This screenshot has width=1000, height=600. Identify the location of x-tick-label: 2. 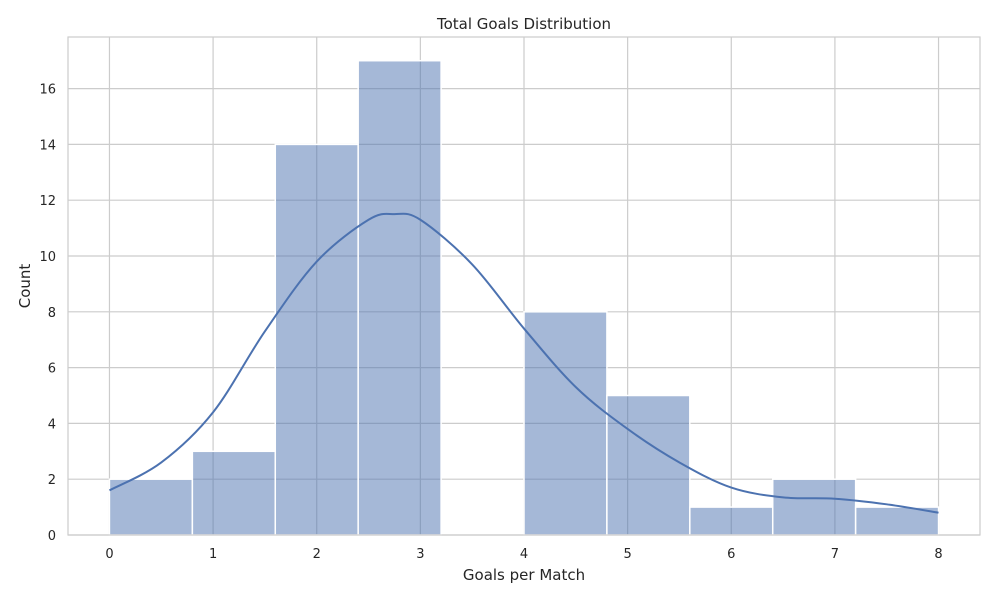
(317, 554).